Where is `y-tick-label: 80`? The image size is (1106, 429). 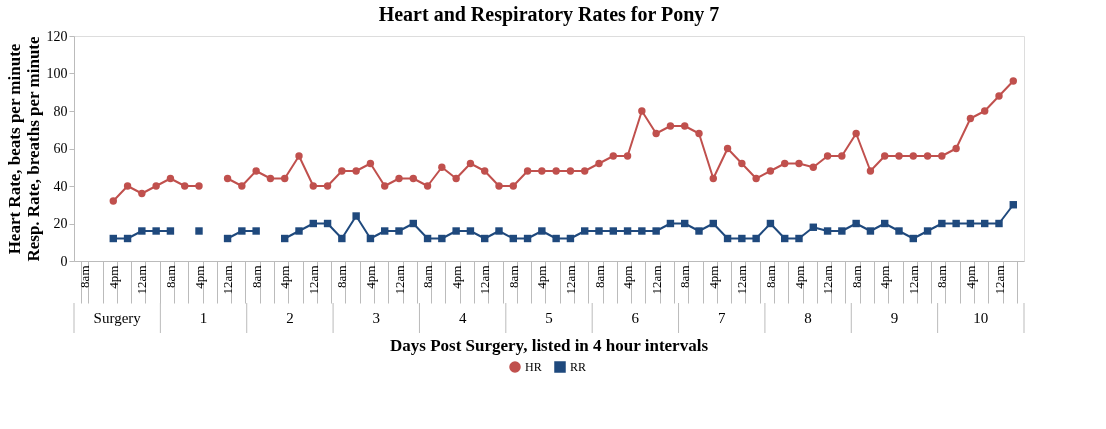 y-tick-label: 80 is located at coordinates (60, 111).